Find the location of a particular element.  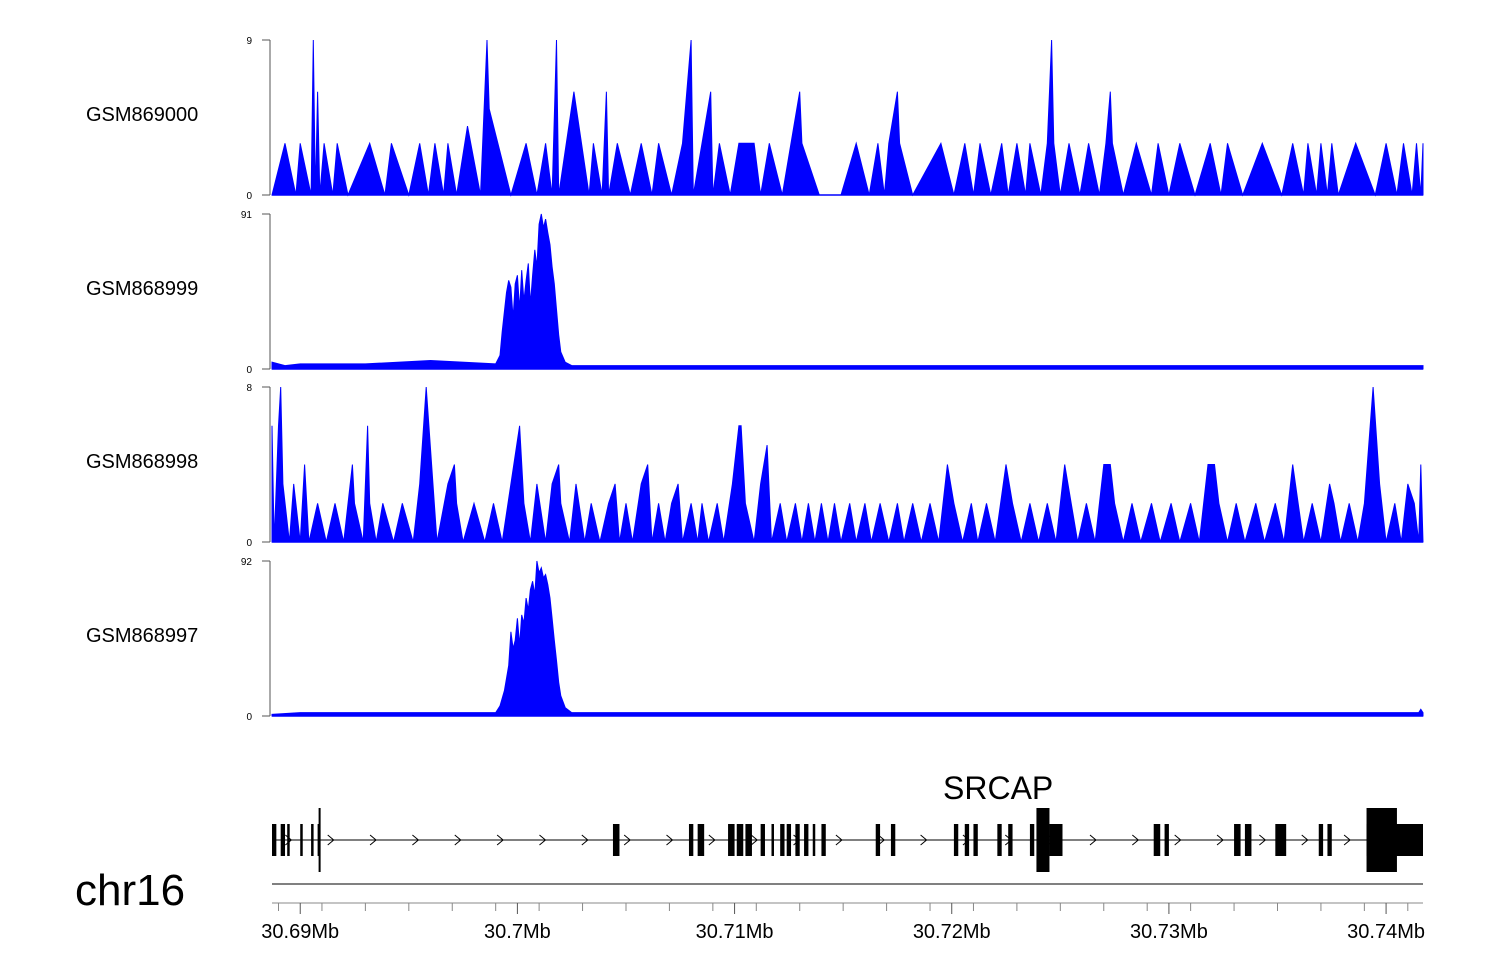

genome-tick-label: 30.72Mb is located at coordinates (952, 932).